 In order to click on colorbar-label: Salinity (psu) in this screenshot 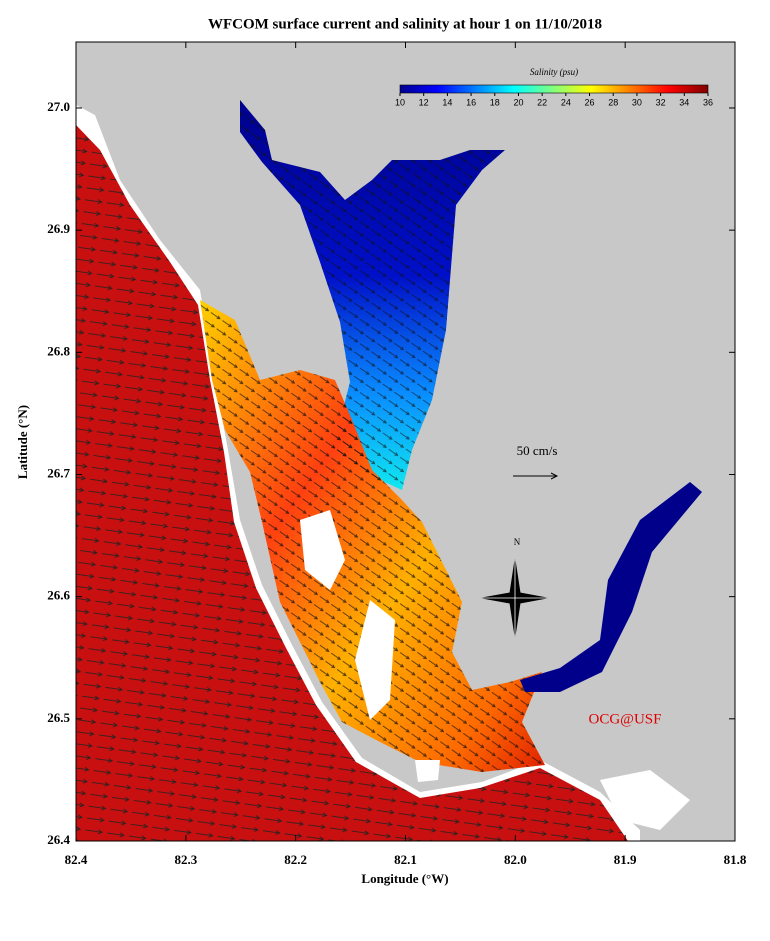, I will do `click(554, 72)`.